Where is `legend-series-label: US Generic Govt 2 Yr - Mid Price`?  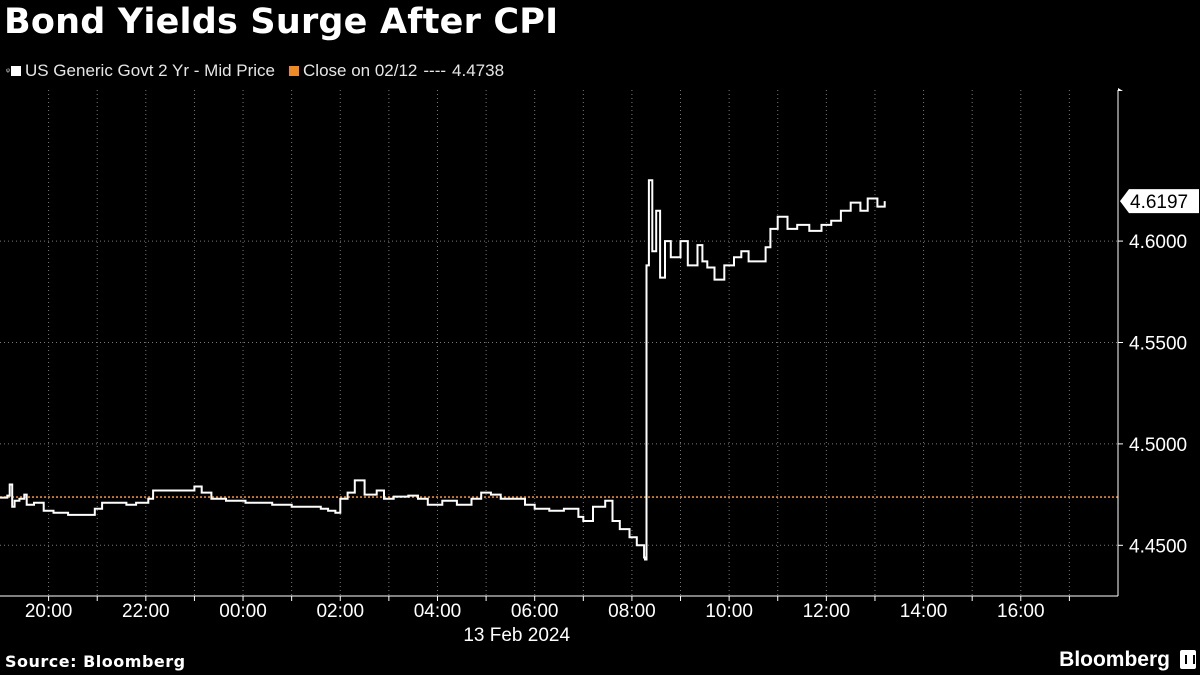 legend-series-label: US Generic Govt 2 Yr - Mid Price is located at coordinates (150, 70).